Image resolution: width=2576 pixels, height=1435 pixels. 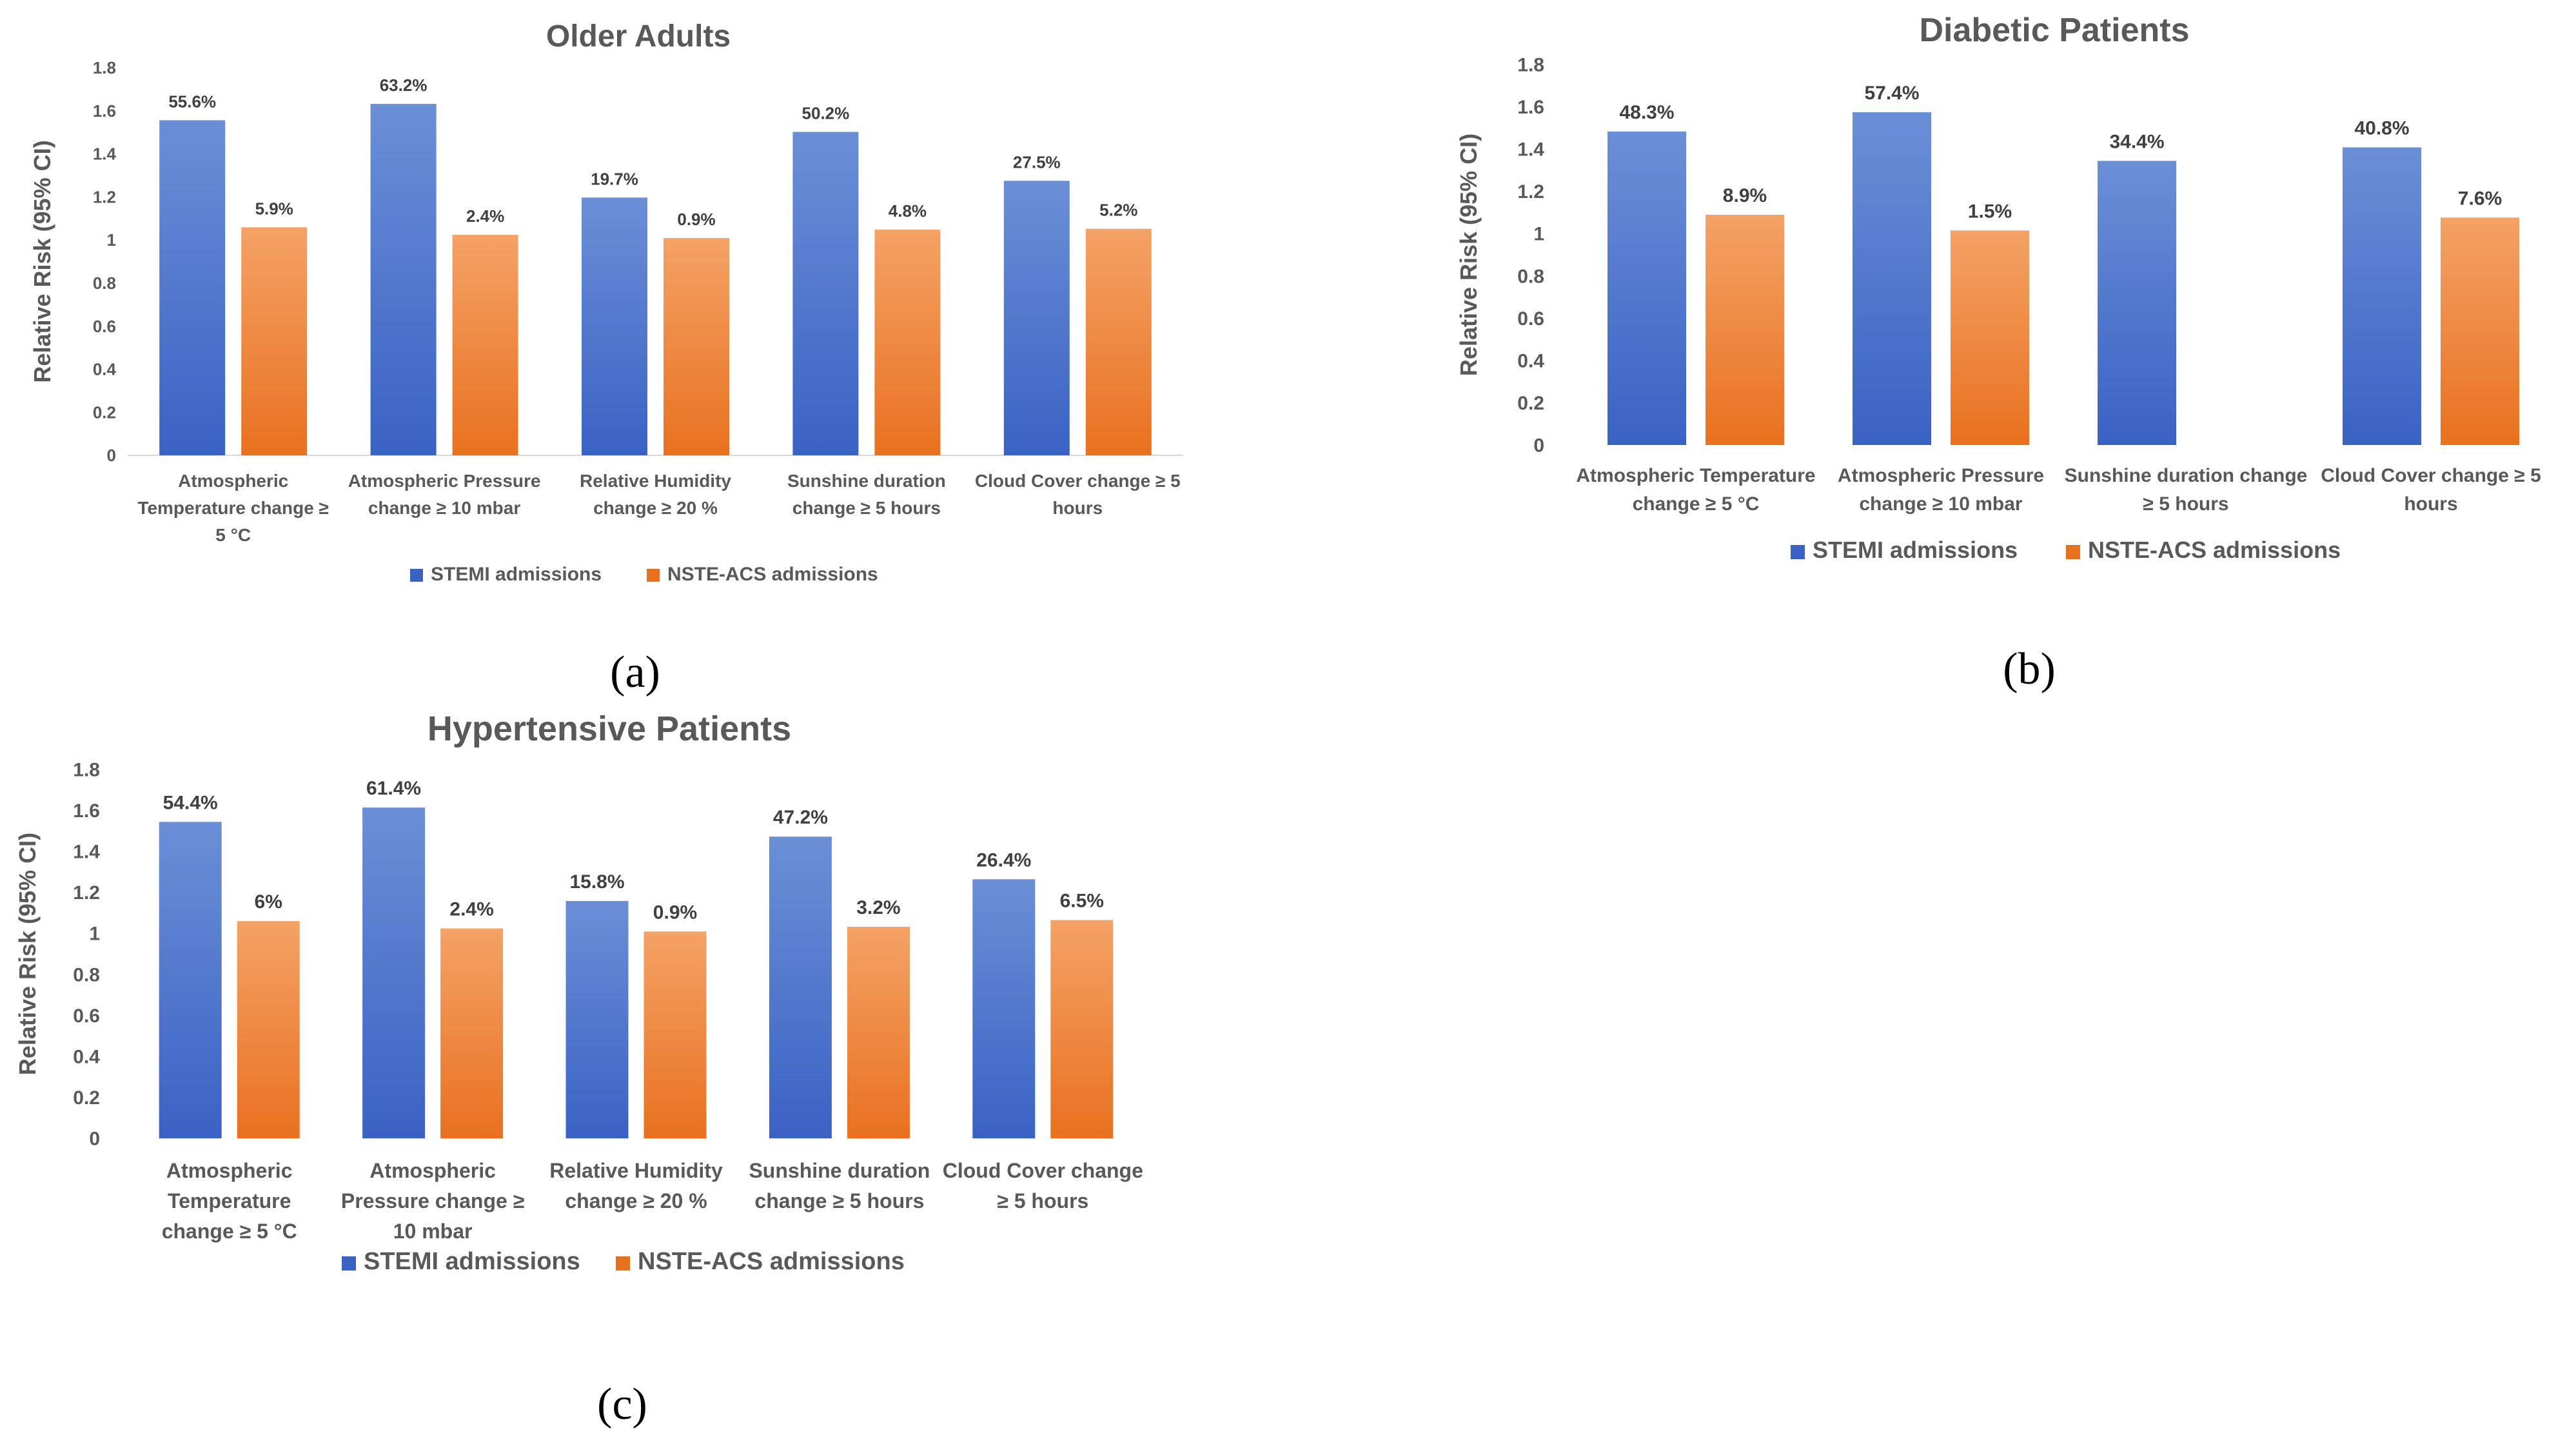 What do you see at coordinates (1003, 860) in the screenshot?
I see `data-label: 26.4%` at bounding box center [1003, 860].